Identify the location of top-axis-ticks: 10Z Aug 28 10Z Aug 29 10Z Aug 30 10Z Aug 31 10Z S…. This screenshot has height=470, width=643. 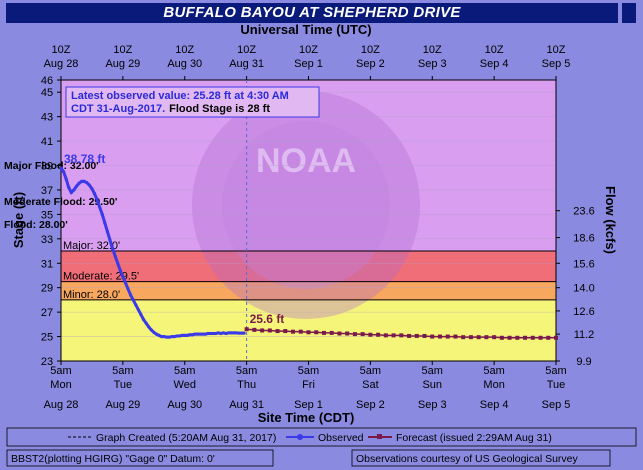
(307, 62).